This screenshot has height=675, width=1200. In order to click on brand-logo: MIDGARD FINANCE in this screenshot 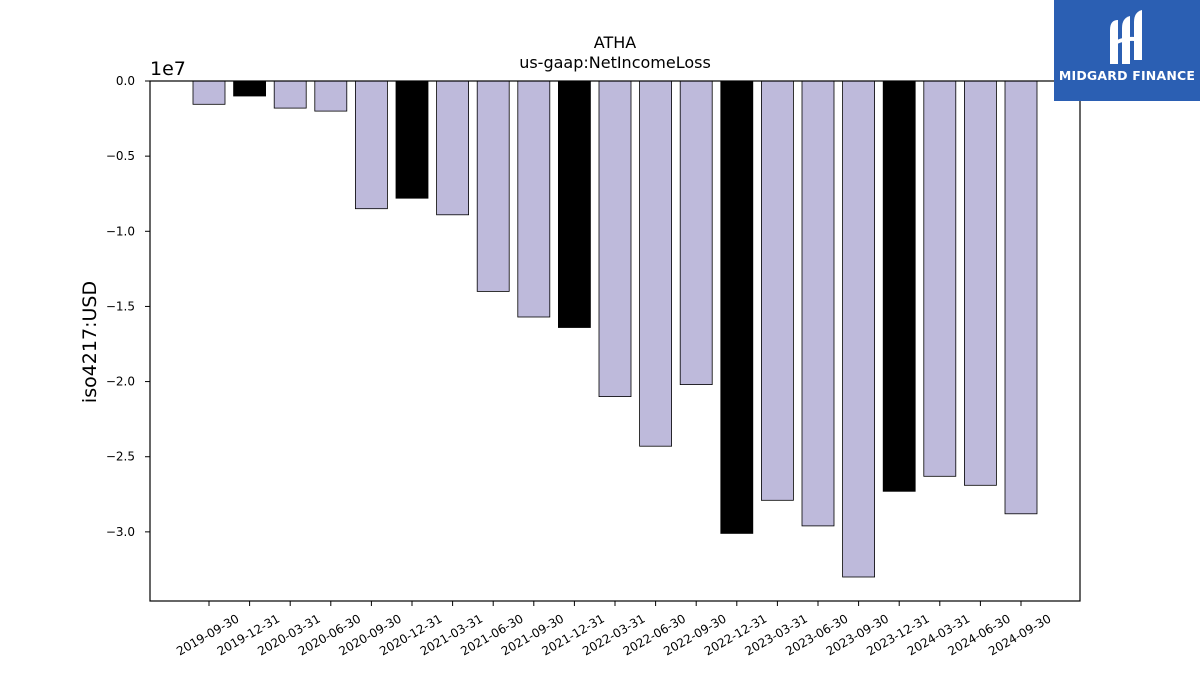, I will do `click(1127, 50)`.